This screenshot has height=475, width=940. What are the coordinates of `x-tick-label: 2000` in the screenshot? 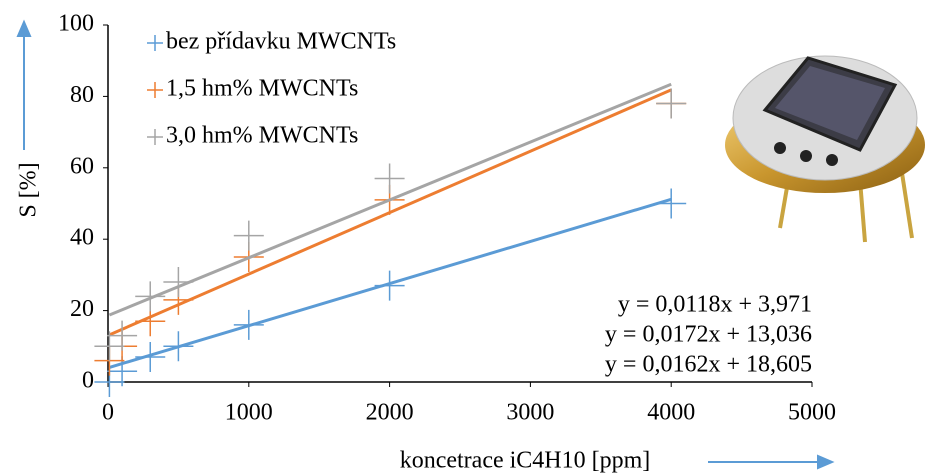 It's located at (390, 413).